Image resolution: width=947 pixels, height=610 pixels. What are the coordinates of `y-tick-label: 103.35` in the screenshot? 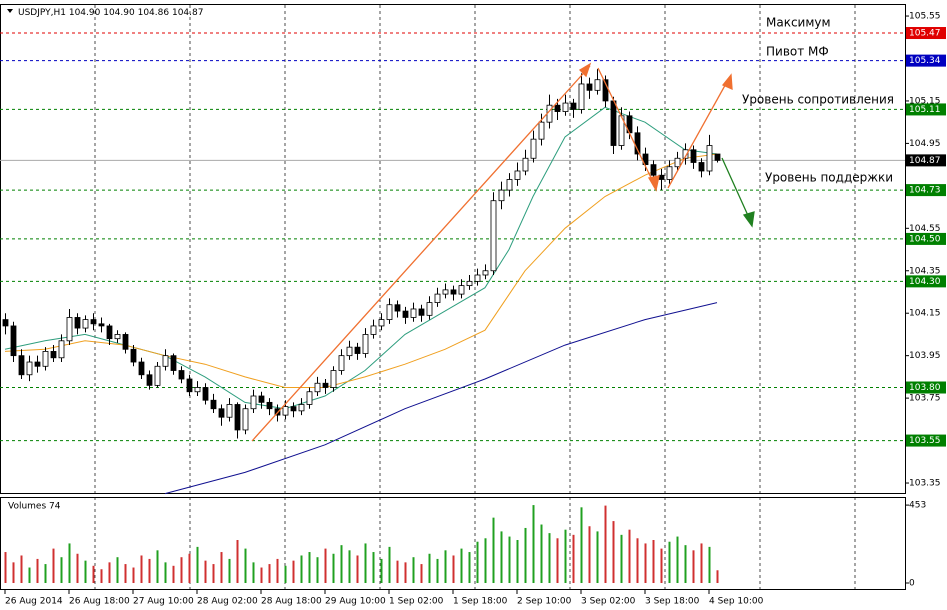 It's located at (925, 484).